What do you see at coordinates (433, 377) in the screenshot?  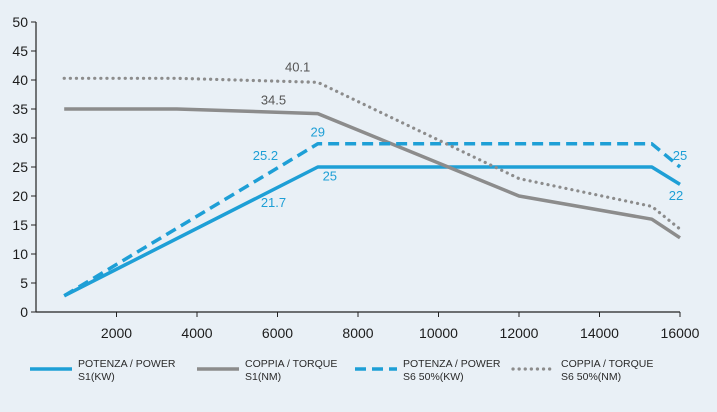 I see `legend-label: S6 50%(KW)` at bounding box center [433, 377].